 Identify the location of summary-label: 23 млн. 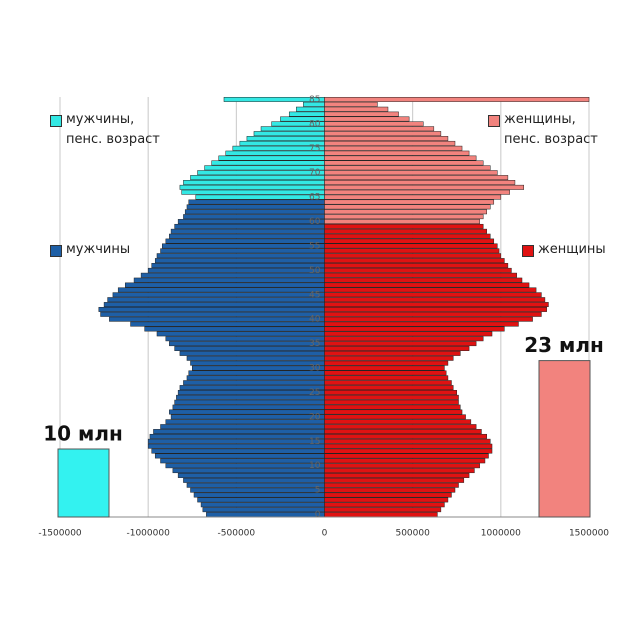
(564, 345).